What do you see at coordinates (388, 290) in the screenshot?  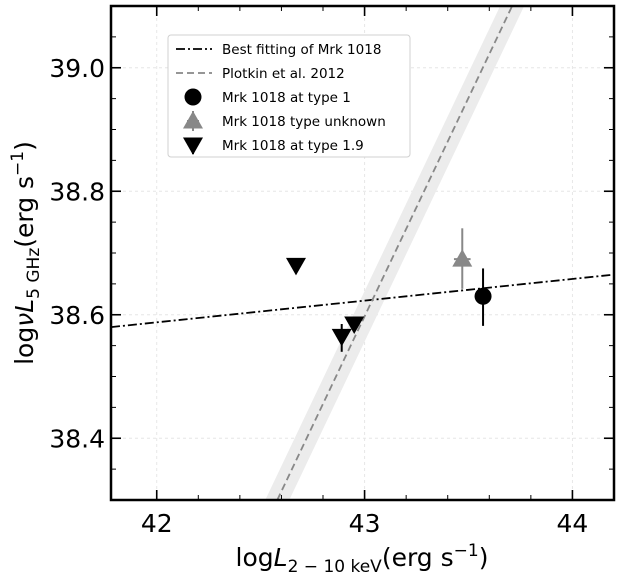 I see `data-markers` at bounding box center [388, 290].